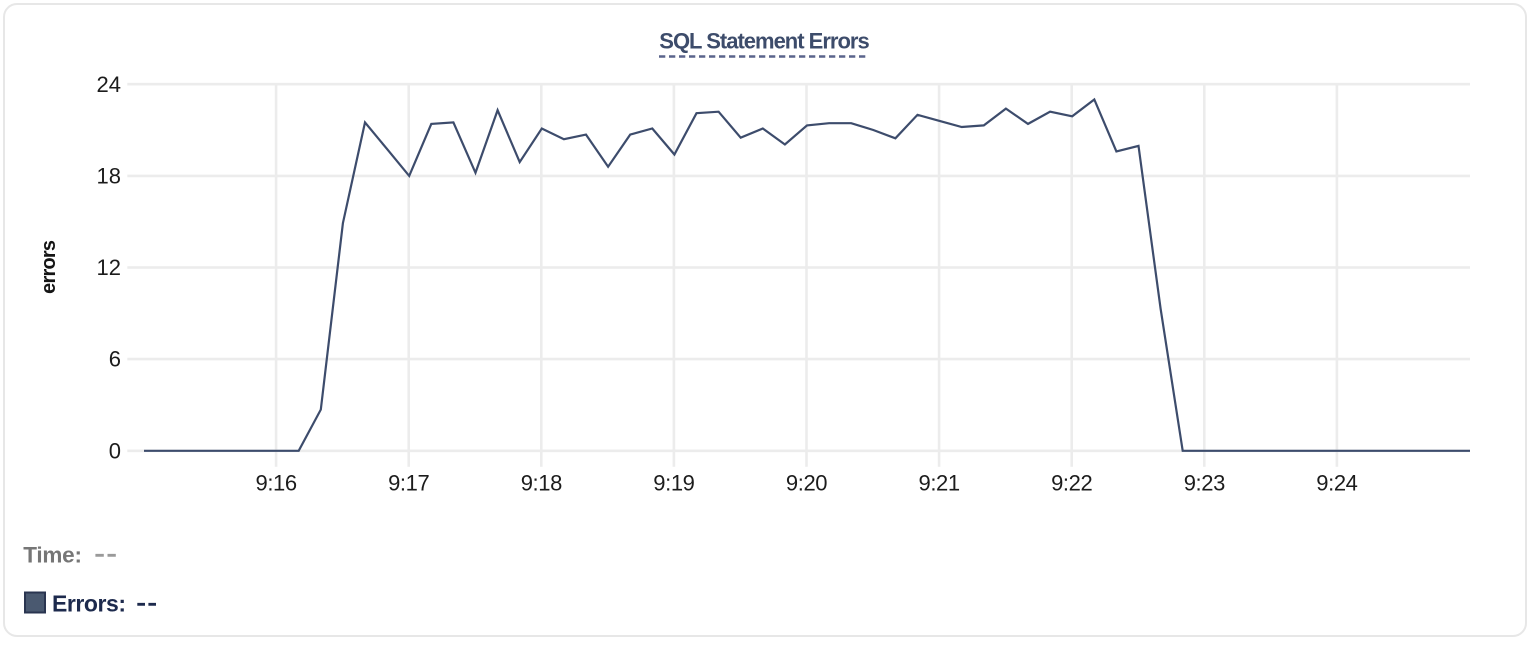 This screenshot has height=652, width=1528. Describe the element at coordinates (275, 482) in the screenshot. I see `svg-text: 9:16` at that location.